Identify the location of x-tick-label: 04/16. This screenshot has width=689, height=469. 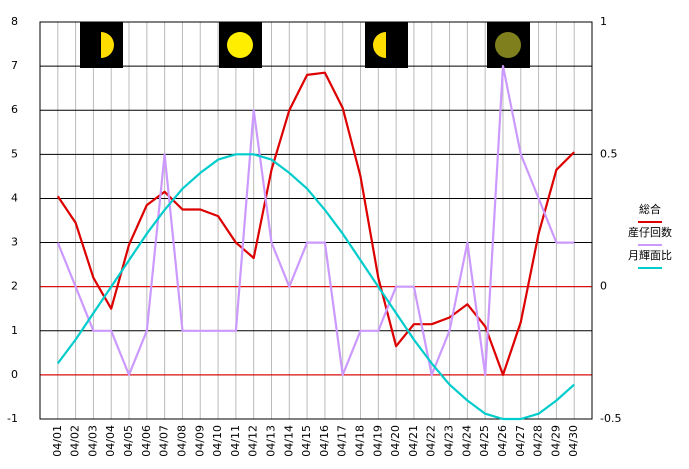
(324, 441).